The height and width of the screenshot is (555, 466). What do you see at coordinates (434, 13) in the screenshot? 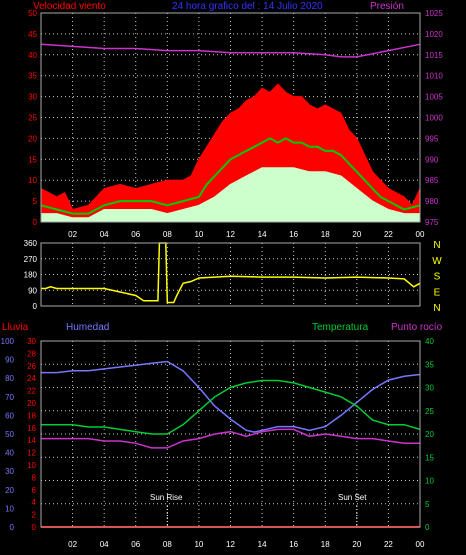
I see `pressure-y-tick-label: 1025` at bounding box center [434, 13].